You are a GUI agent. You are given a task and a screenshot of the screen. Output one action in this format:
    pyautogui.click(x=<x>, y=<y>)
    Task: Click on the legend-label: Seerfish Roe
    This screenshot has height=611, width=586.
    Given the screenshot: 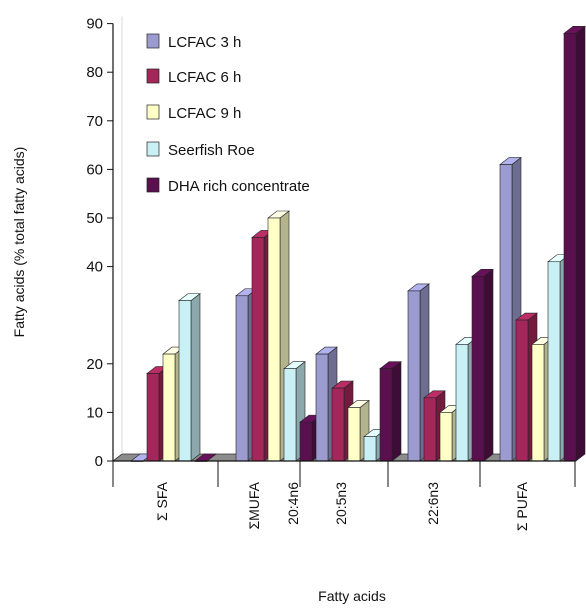 What is the action you would take?
    pyautogui.click(x=211, y=150)
    